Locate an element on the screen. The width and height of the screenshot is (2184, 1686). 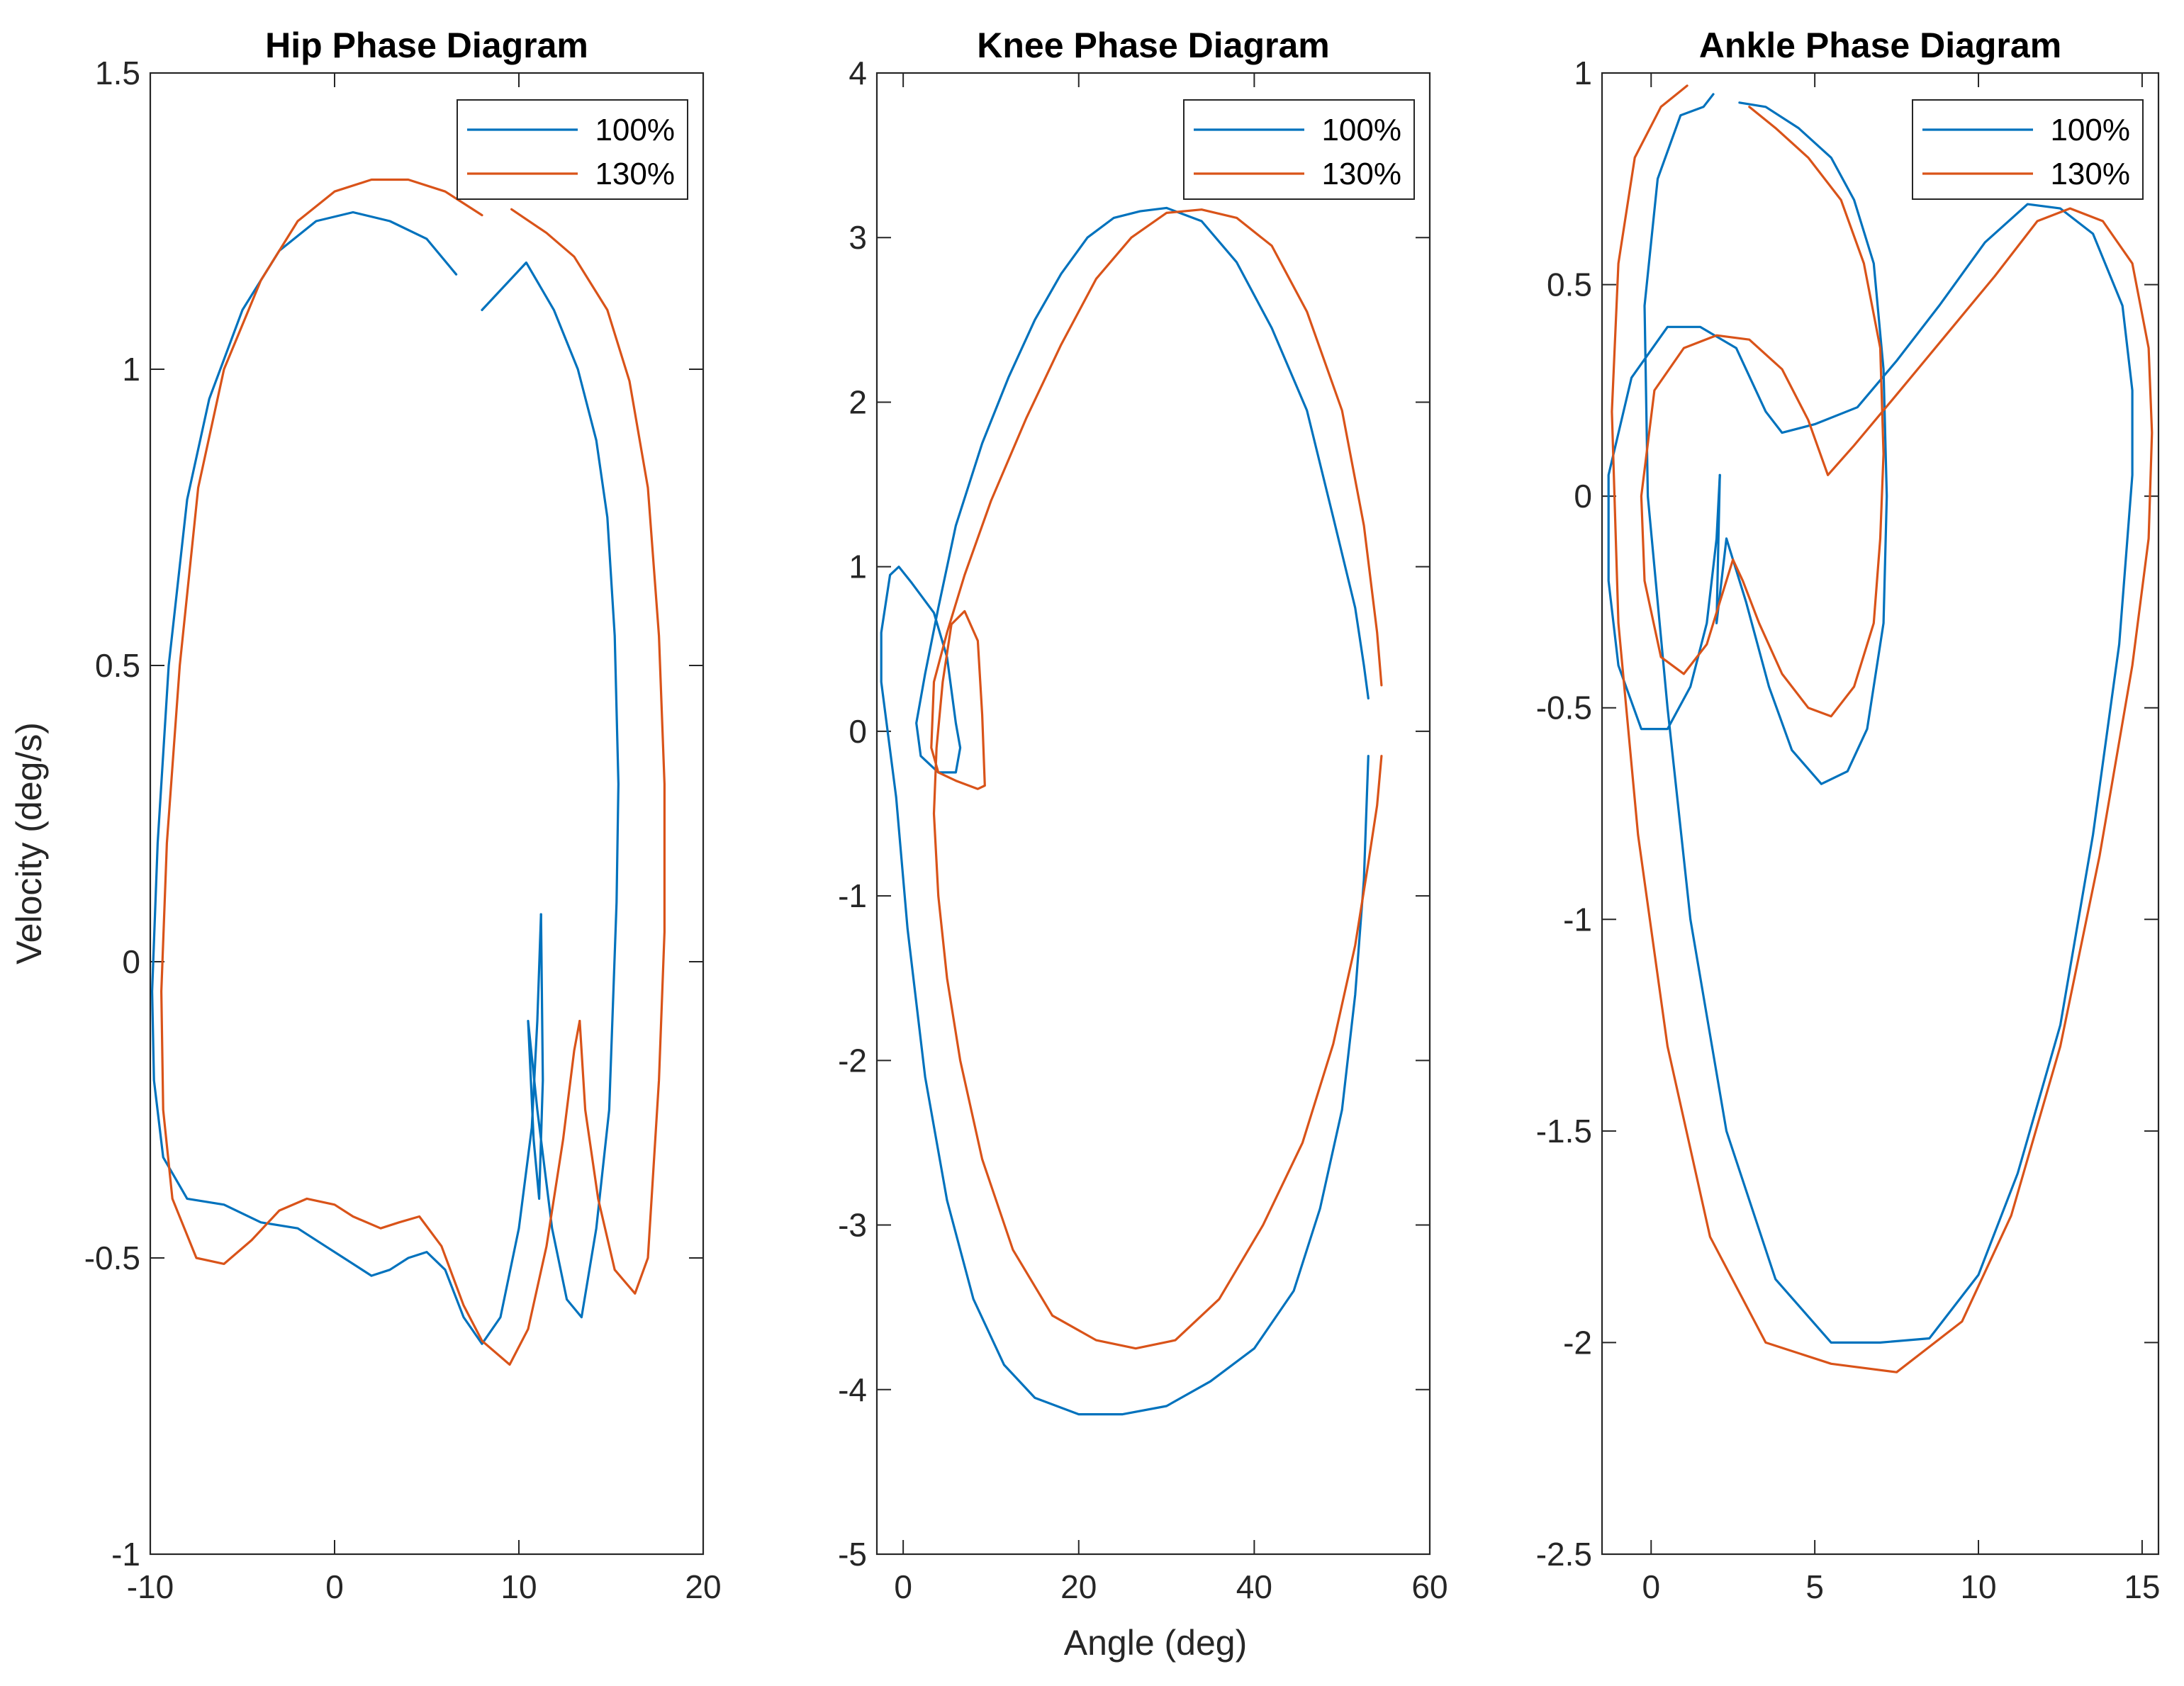
knee-xtick-label: 20 is located at coordinates (1079, 1586).